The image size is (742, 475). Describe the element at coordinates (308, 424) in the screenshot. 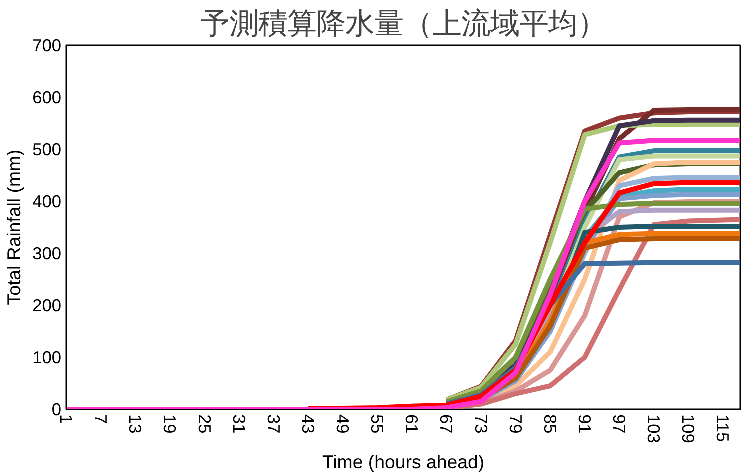

I see `x-tick-label: 43` at that location.